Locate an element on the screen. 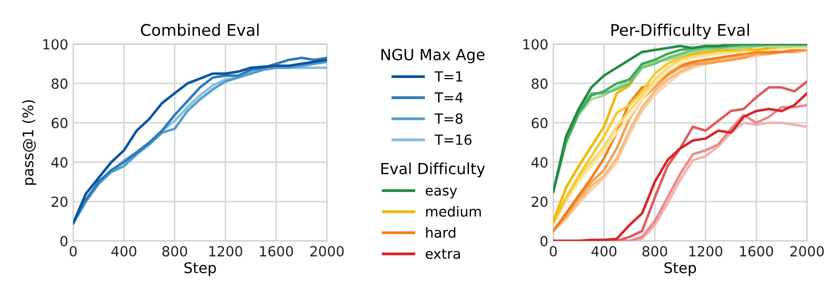  legend-label: T=8 is located at coordinates (448, 118).